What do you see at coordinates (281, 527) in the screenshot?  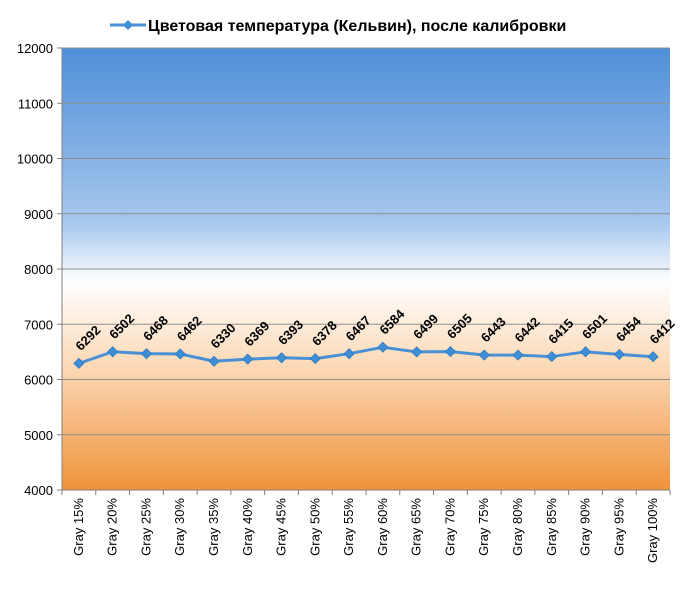 I see `x-tick-label: Gray 45%` at bounding box center [281, 527].